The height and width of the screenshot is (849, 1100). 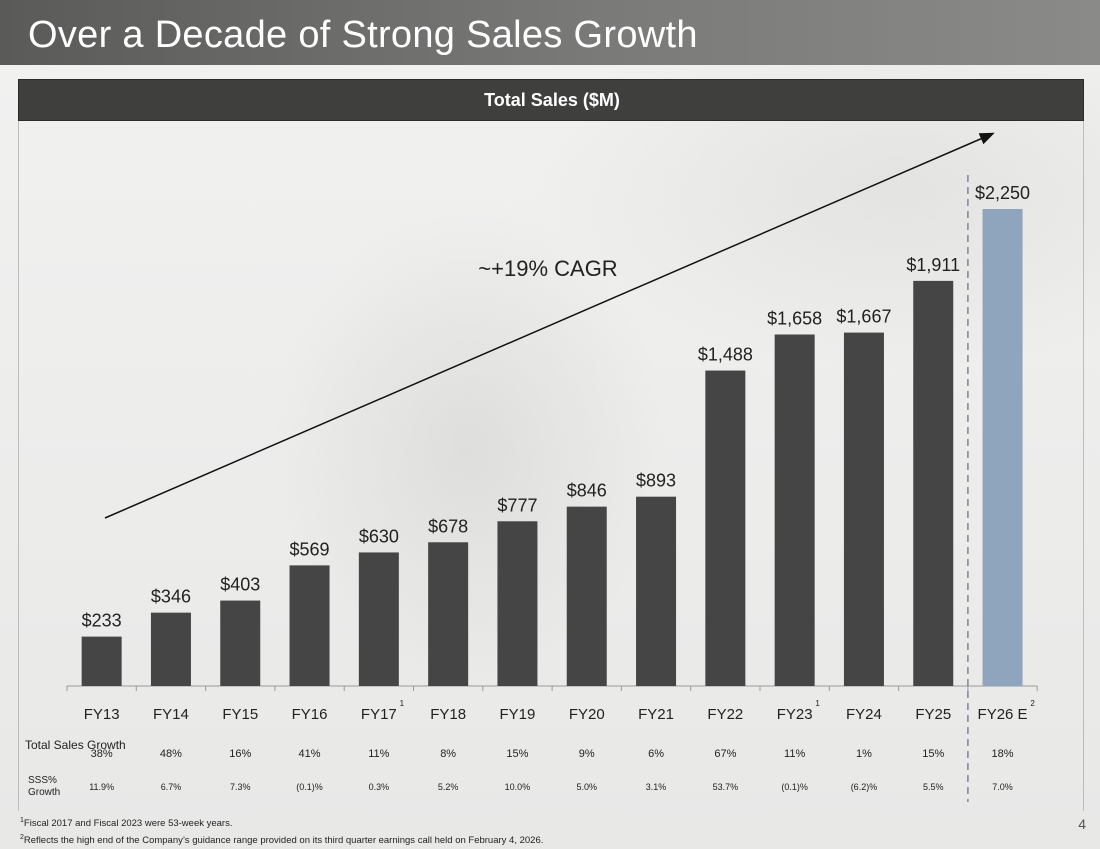 I want to click on x-tick-label: FY13, so click(x=102, y=714).